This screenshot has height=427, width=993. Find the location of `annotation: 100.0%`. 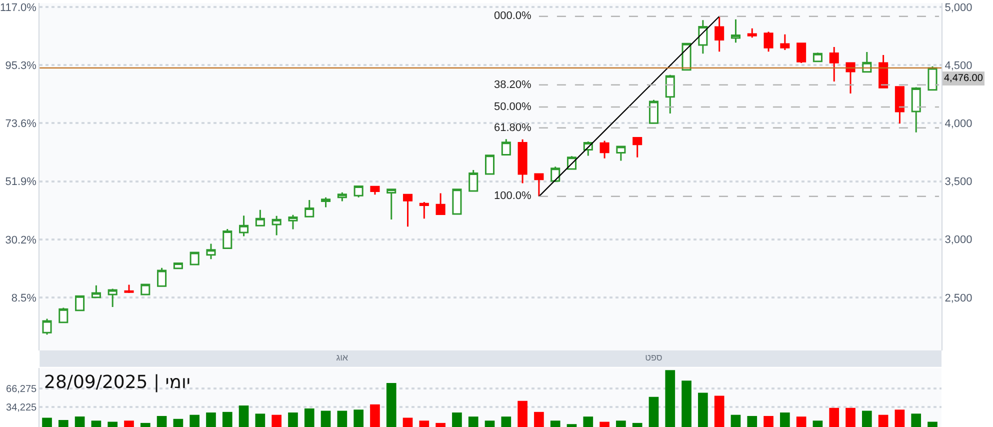

annotation: 100.0% is located at coordinates (513, 196).